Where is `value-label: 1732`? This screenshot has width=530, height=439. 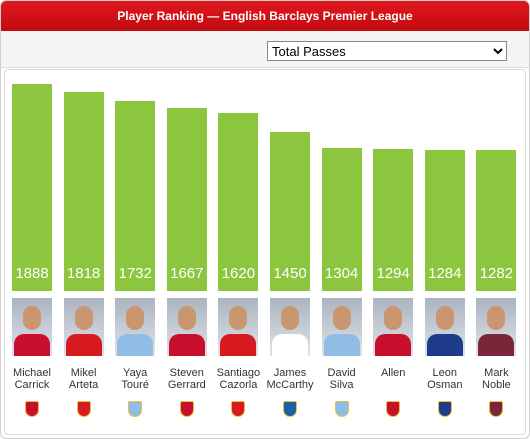 value-label: 1732 is located at coordinates (135, 273).